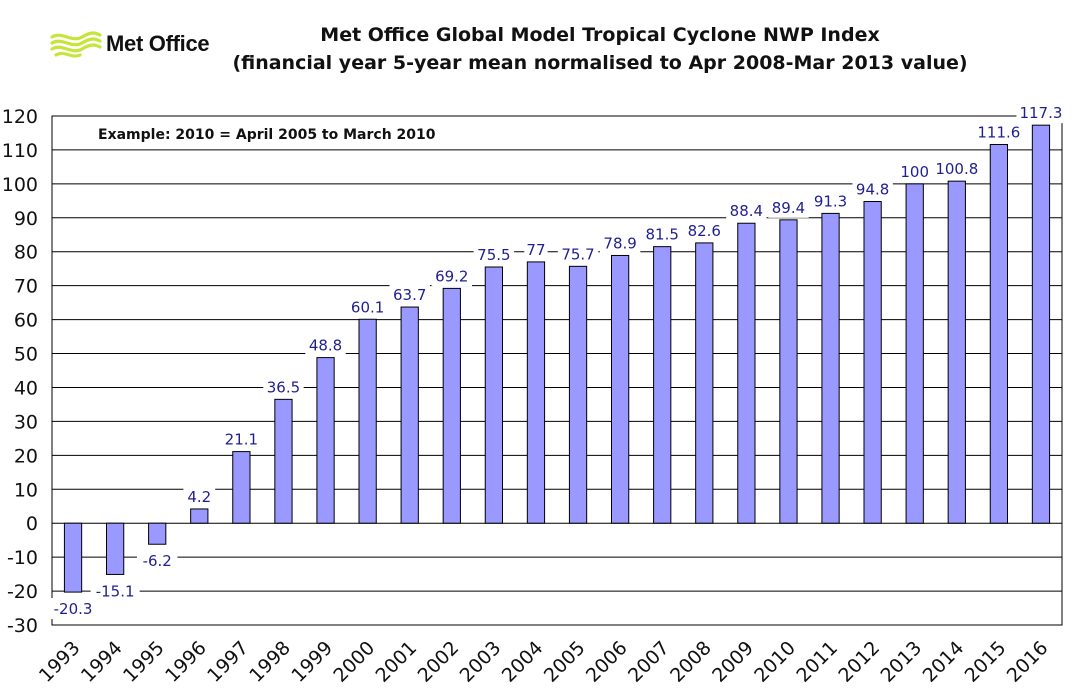 The width and height of the screenshot is (1076, 699). What do you see at coordinates (22, 626) in the screenshot?
I see `y-tick-label: -30` at bounding box center [22, 626].